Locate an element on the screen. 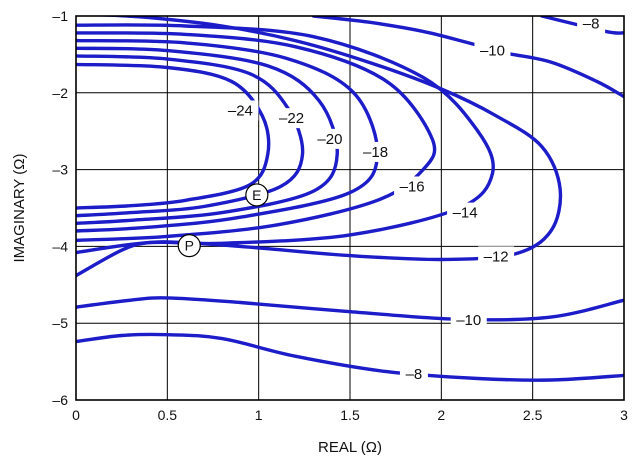  contour-label: –18 is located at coordinates (375, 152).